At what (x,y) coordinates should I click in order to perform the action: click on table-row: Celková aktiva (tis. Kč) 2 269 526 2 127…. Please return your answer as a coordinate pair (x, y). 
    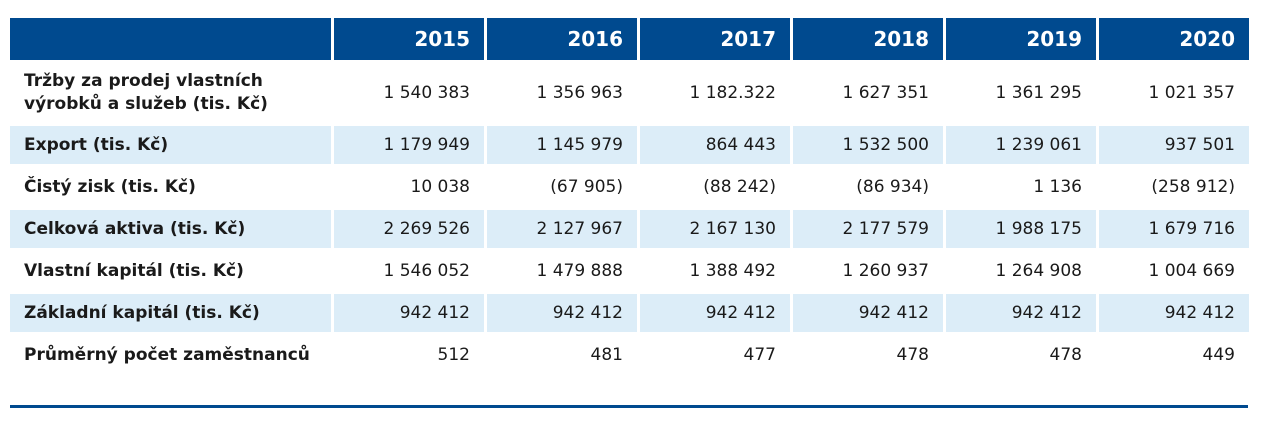
    Looking at the image, I should click on (629, 229).